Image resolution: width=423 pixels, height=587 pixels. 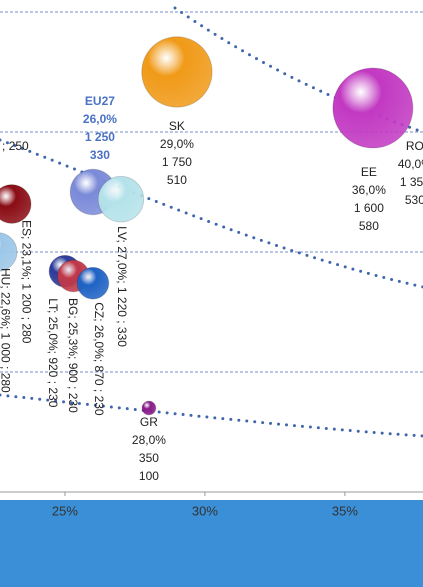 I want to click on data-label: 100, so click(x=149, y=476).